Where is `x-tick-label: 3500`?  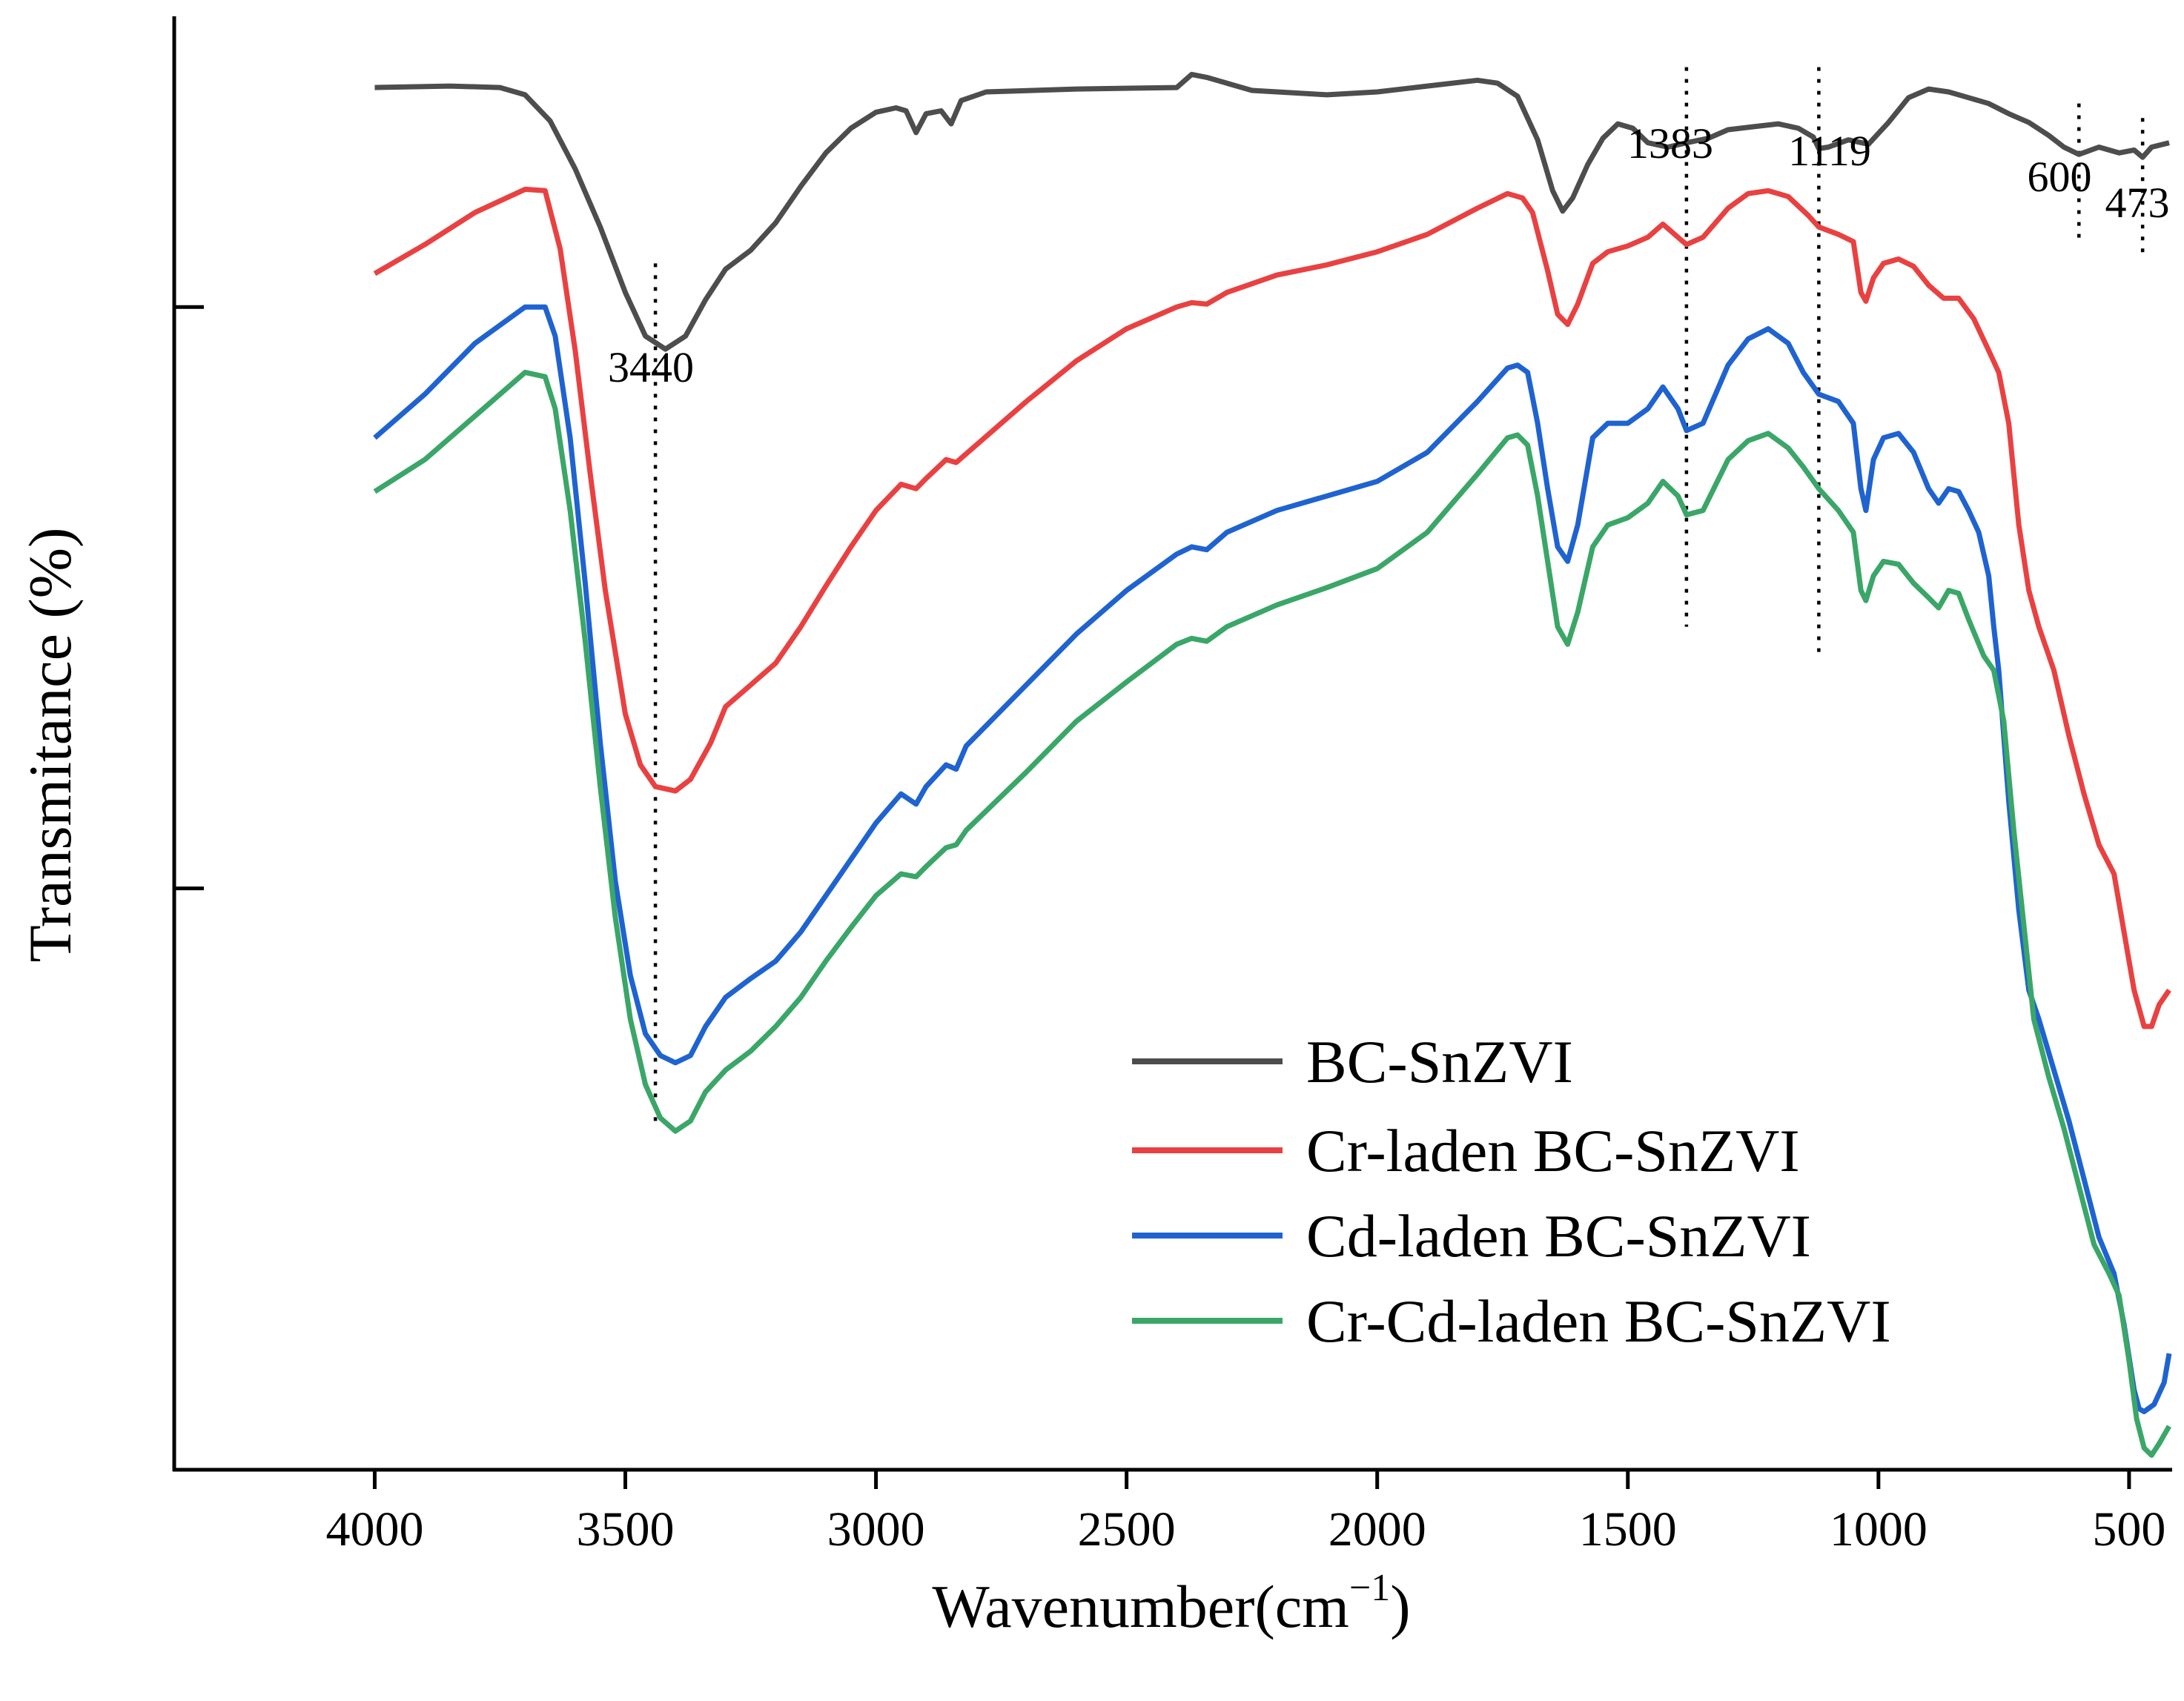
x-tick-label: 3500 is located at coordinates (626, 1529).